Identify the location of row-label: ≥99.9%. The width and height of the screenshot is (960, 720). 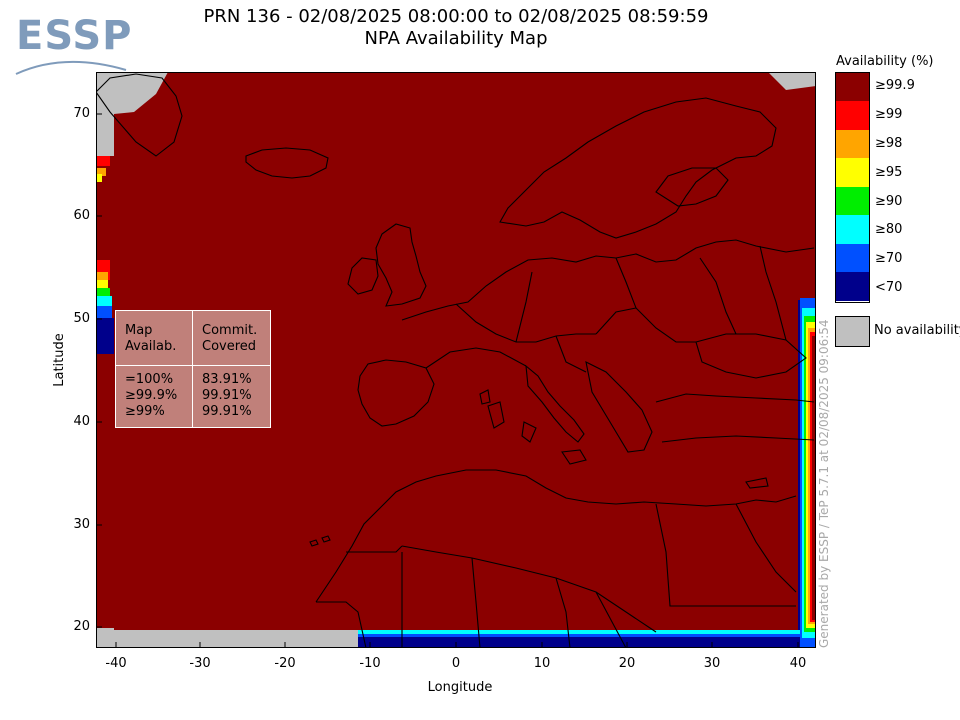
(151, 395).